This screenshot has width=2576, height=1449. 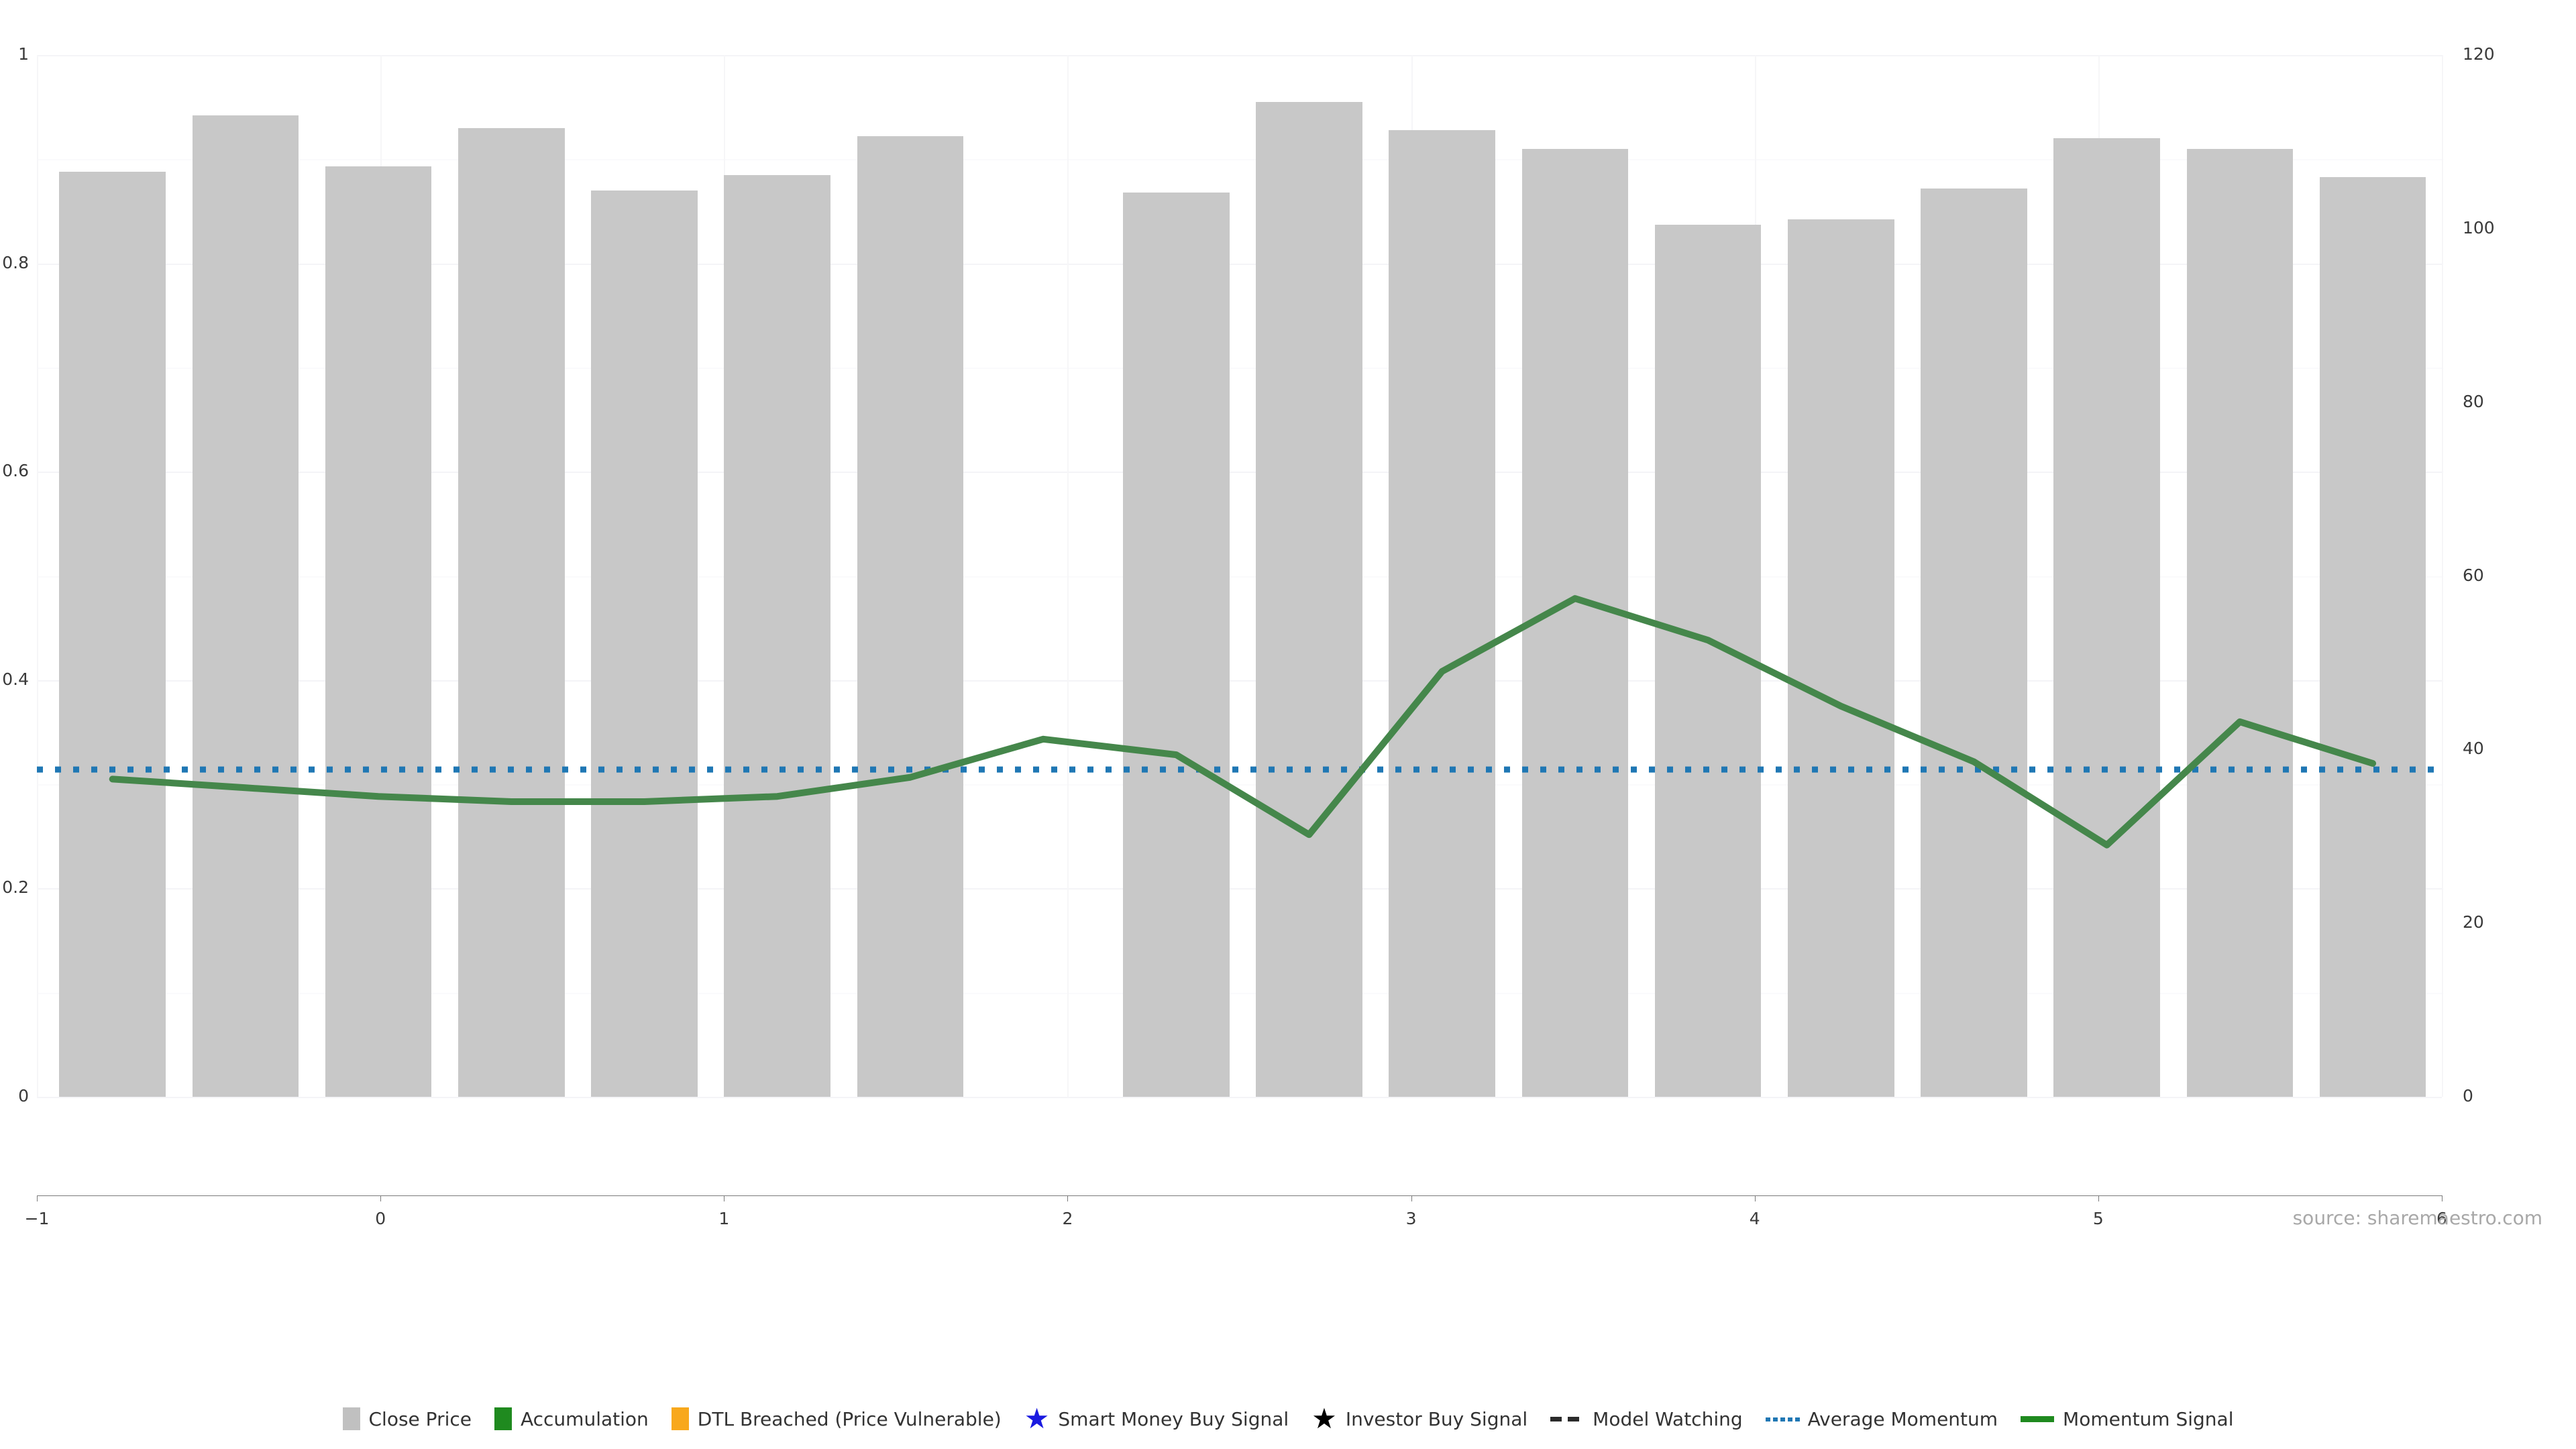 What do you see at coordinates (1902, 1418) in the screenshot?
I see `legend-item-label: Average Momentum` at bounding box center [1902, 1418].